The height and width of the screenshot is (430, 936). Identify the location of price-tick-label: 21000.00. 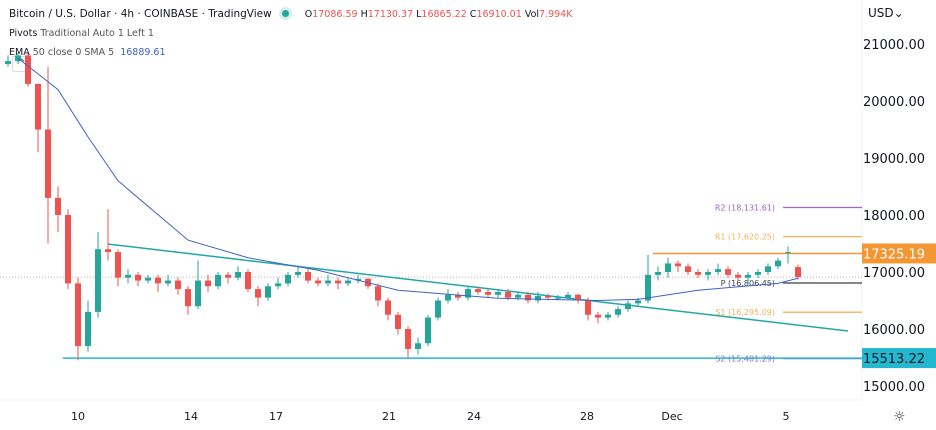
(894, 45).